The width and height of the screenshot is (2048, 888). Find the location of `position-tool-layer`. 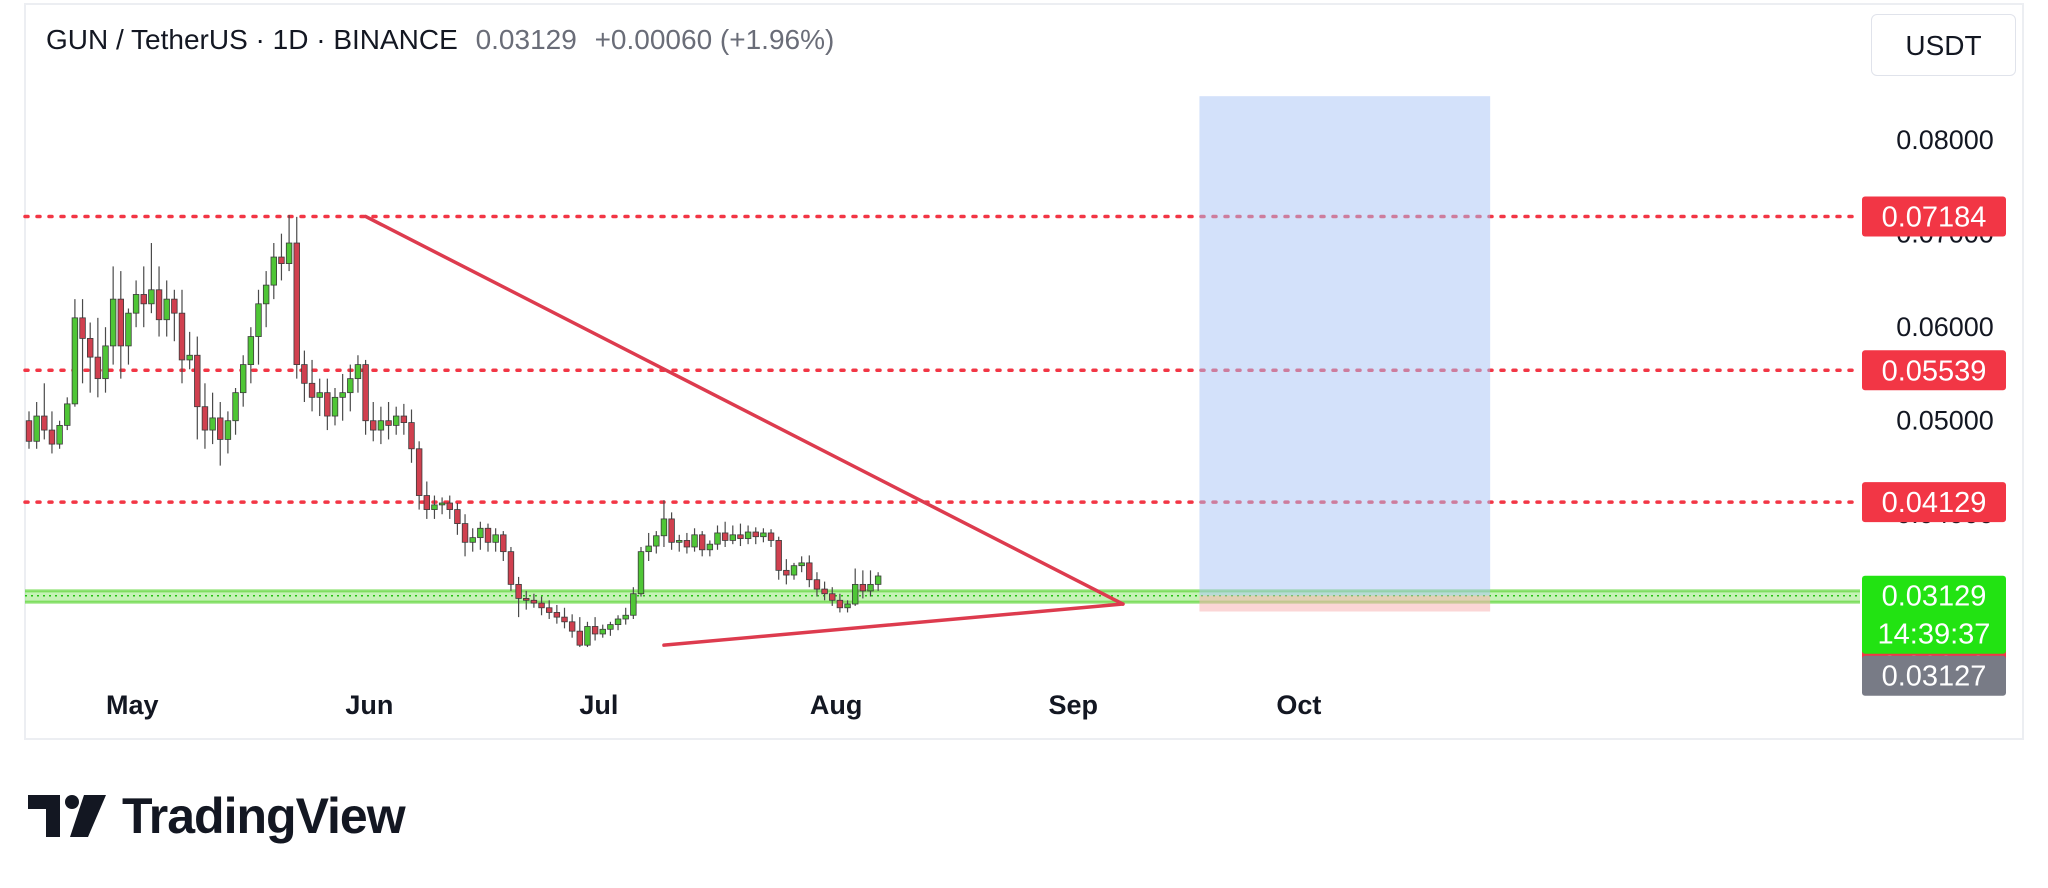

position-tool-layer is located at coordinates (1345, 354).